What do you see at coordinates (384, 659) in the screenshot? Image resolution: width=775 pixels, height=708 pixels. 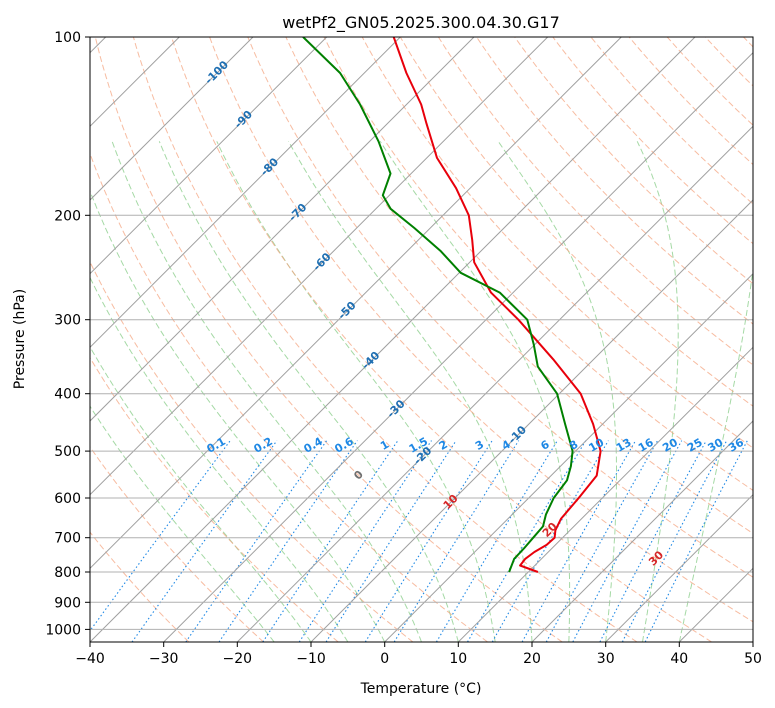 I see `x-tick-label: 0` at bounding box center [384, 659].